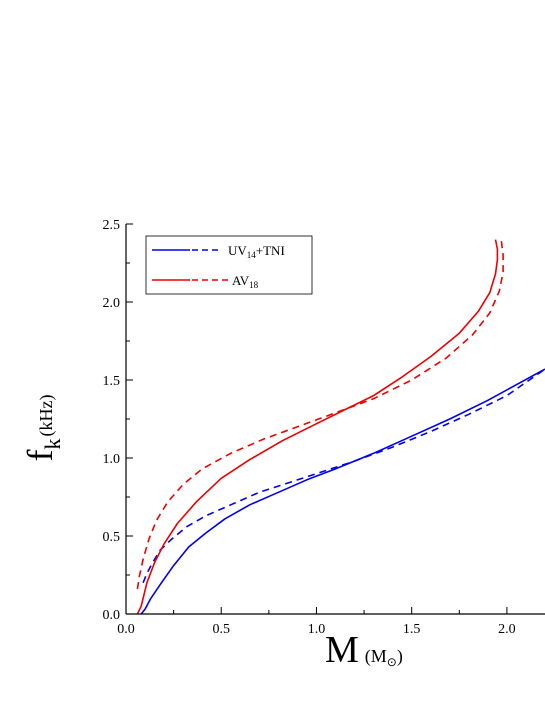  What do you see at coordinates (126, 629) in the screenshot?
I see `x-tick-label-0: 0.0` at bounding box center [126, 629].